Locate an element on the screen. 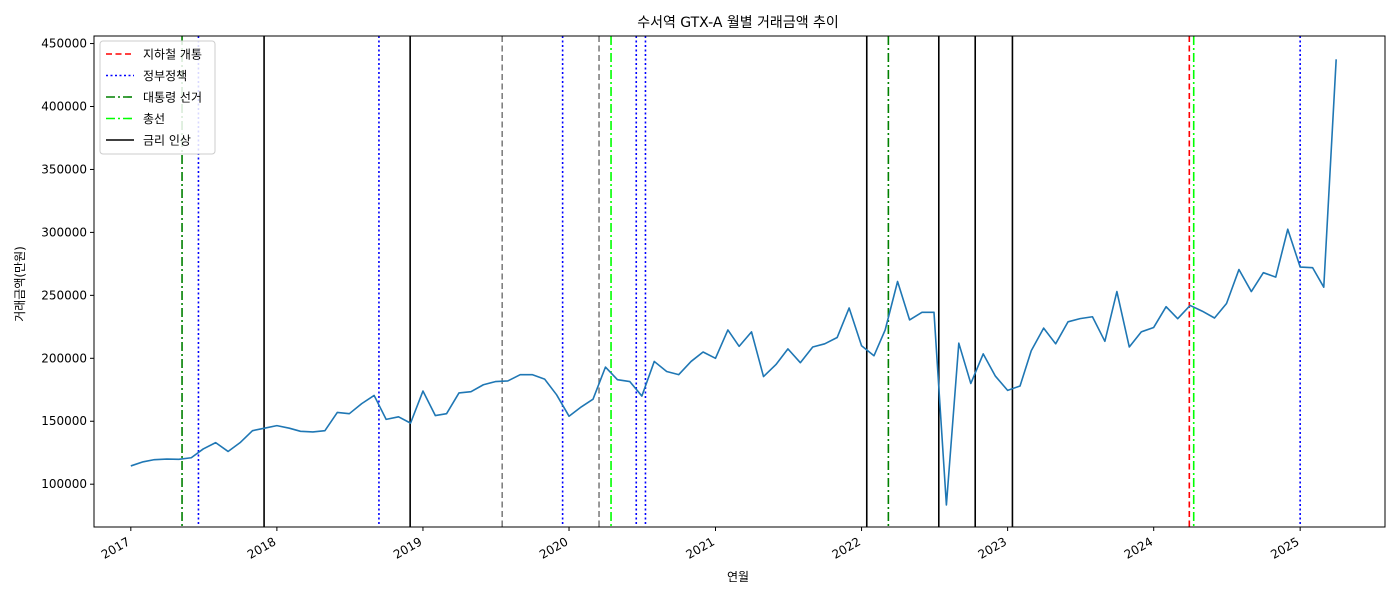 This screenshot has width=1400, height=600. legend-label: 금리 인상 is located at coordinates (167, 141).